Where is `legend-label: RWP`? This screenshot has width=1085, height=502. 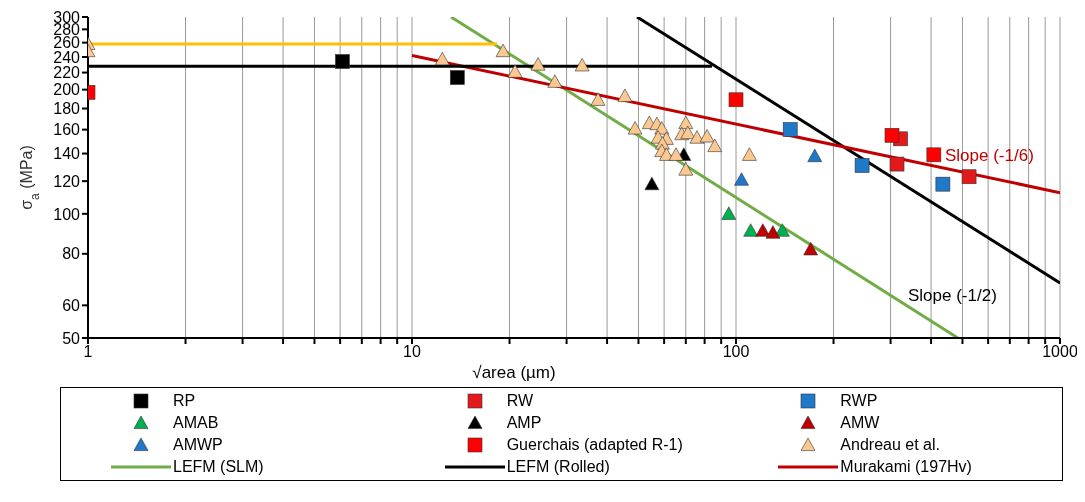 legend-label: RWP is located at coordinates (859, 401).